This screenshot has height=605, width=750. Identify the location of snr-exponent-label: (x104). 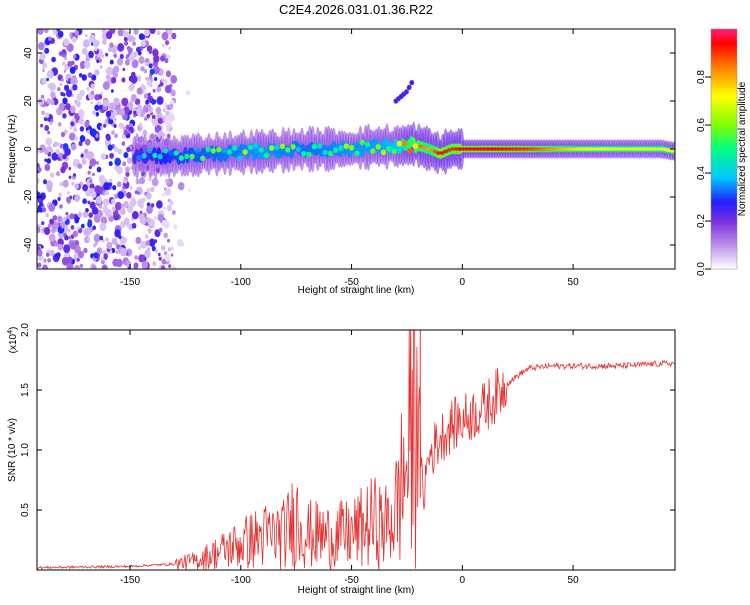
(13, 340).